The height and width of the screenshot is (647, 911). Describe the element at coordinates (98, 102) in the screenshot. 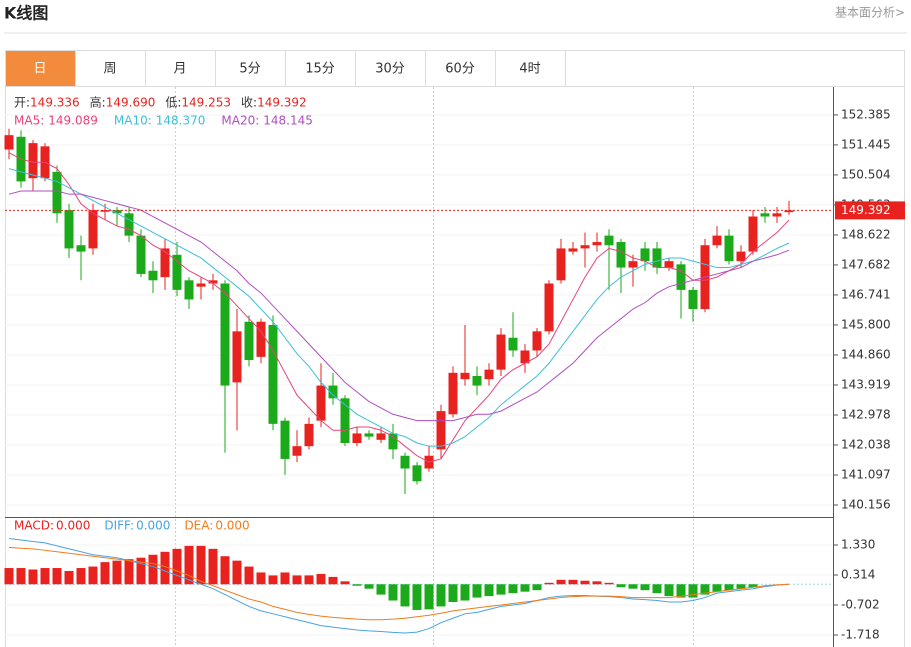

I see `legend-text: 高:` at that location.